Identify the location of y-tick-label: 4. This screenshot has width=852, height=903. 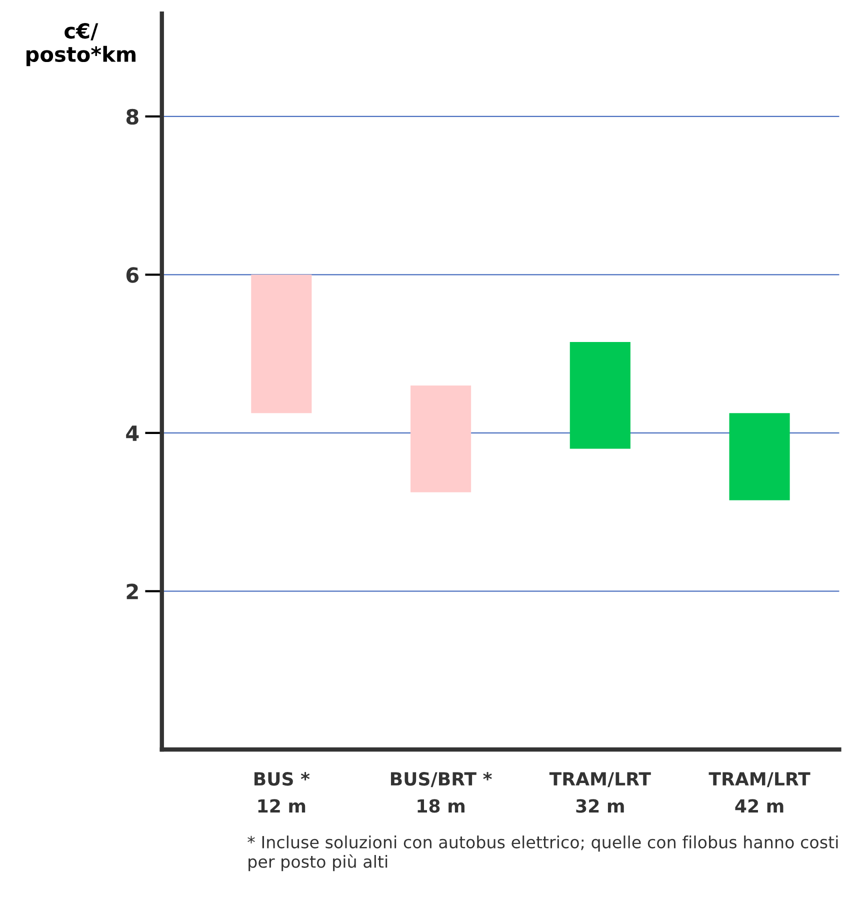
(132, 433).